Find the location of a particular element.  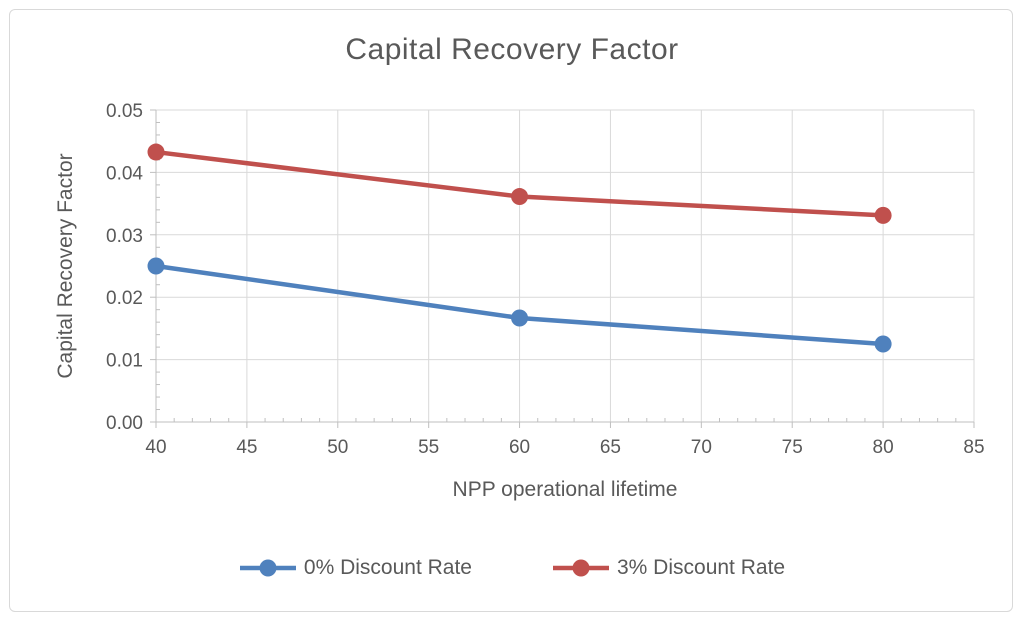

x-tick-label: 65 is located at coordinates (610, 447).